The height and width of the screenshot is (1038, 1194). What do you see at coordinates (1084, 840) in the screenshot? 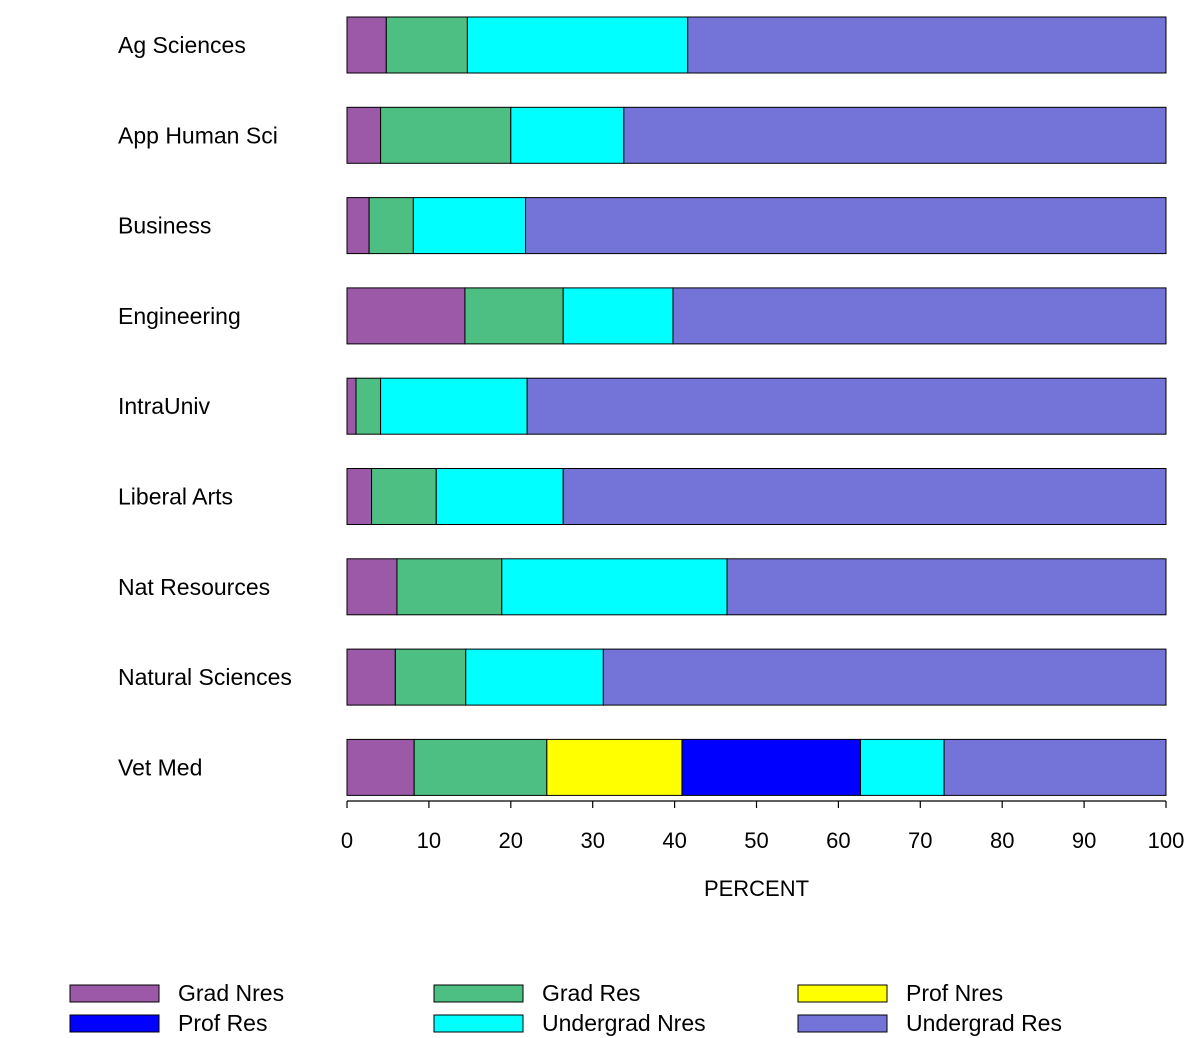
I see `x-tick-label: 90` at bounding box center [1084, 840].